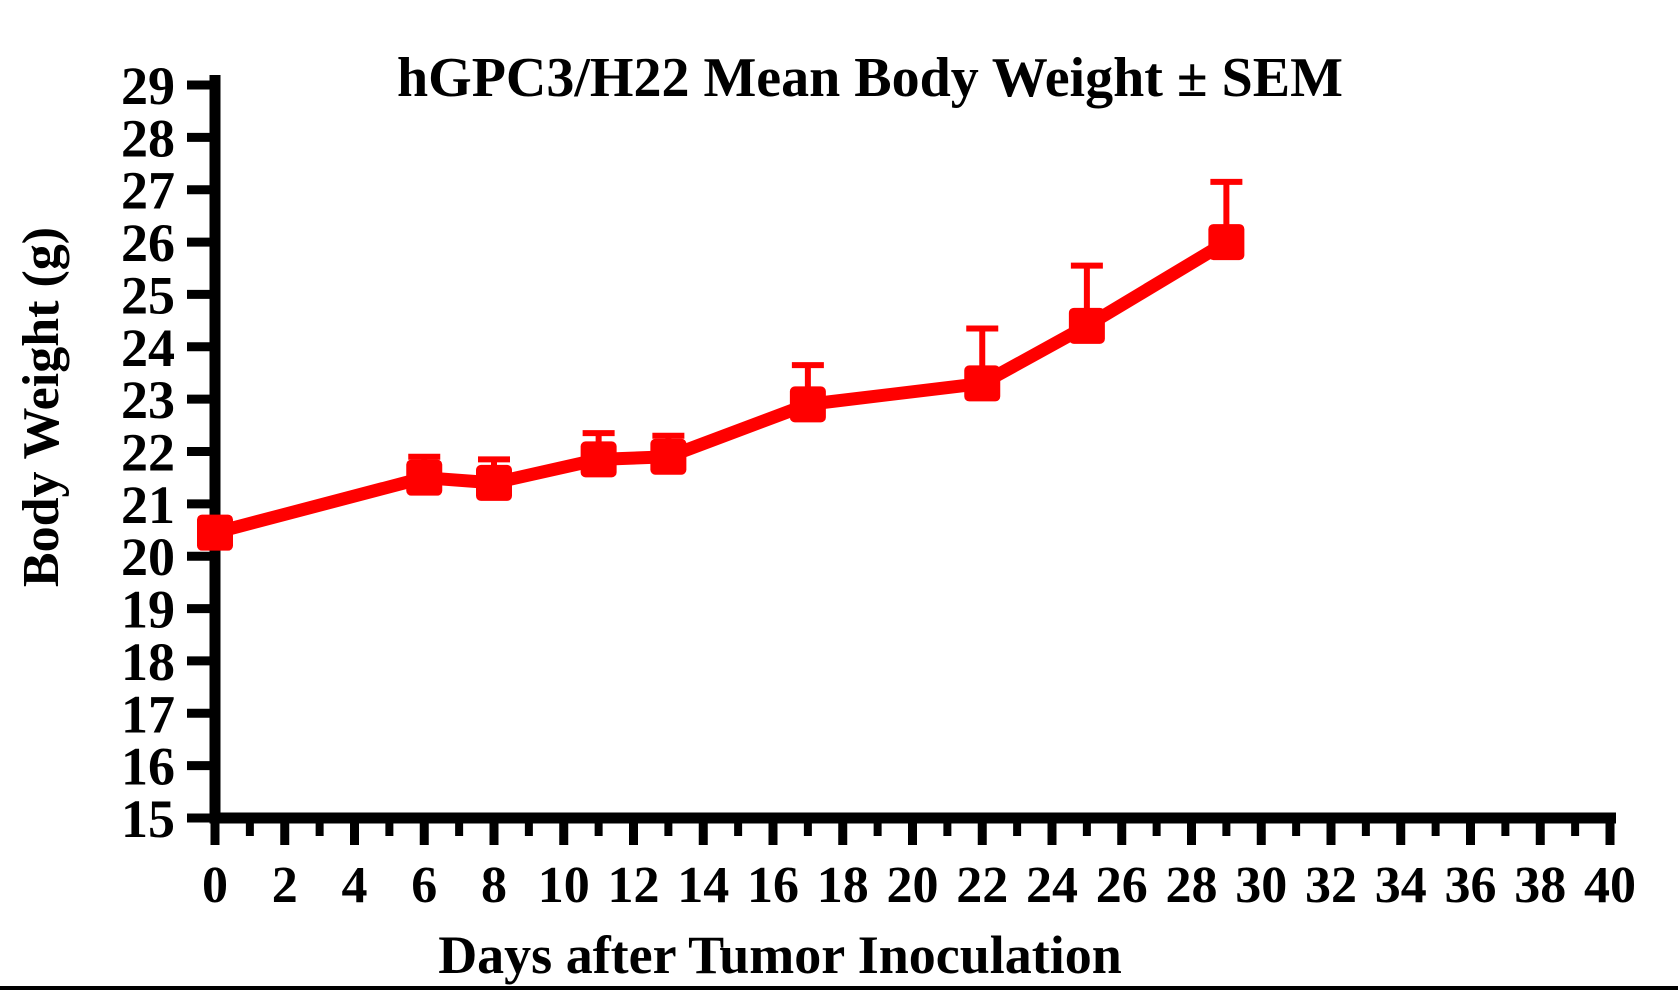  Describe the element at coordinates (703, 885) in the screenshot. I see `x-tick-label: 14` at that location.